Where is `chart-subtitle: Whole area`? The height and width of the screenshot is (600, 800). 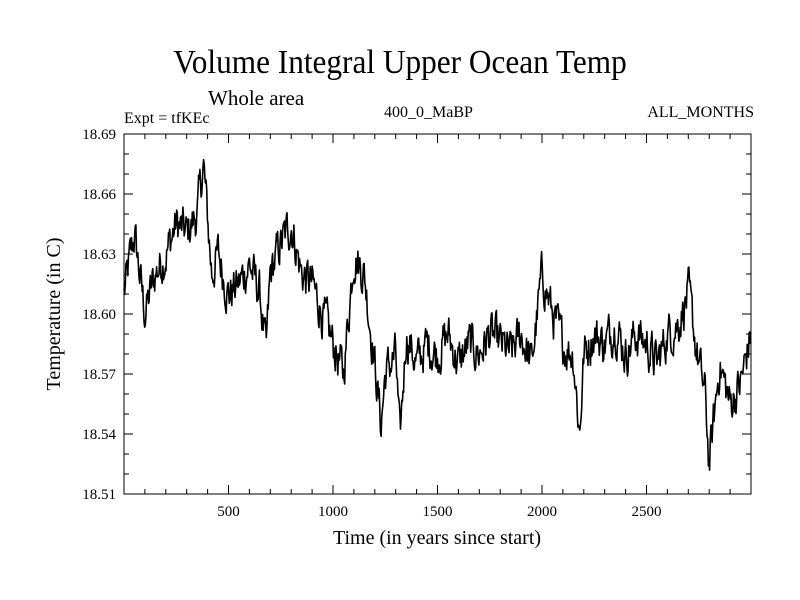 chart-subtitle: Whole area is located at coordinates (256, 98).